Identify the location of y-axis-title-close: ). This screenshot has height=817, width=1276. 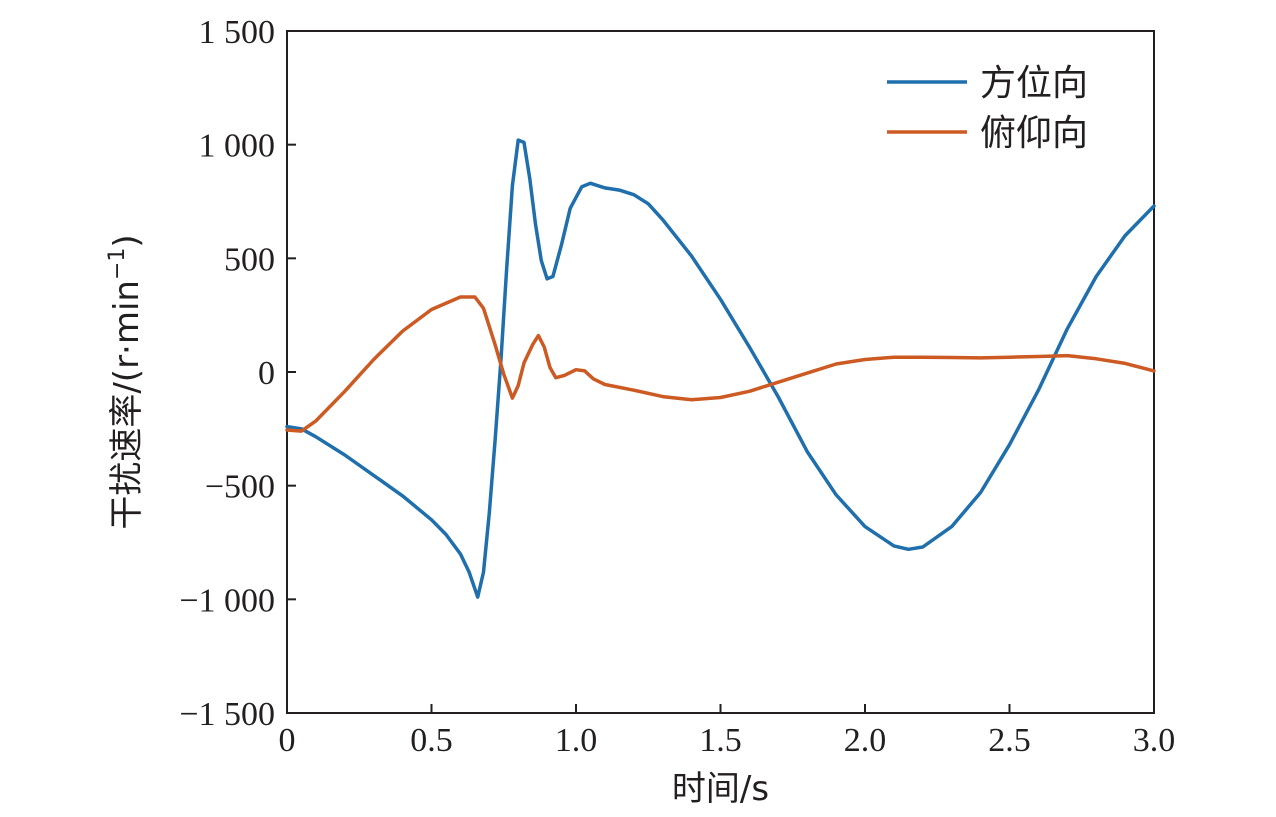
(127, 240).